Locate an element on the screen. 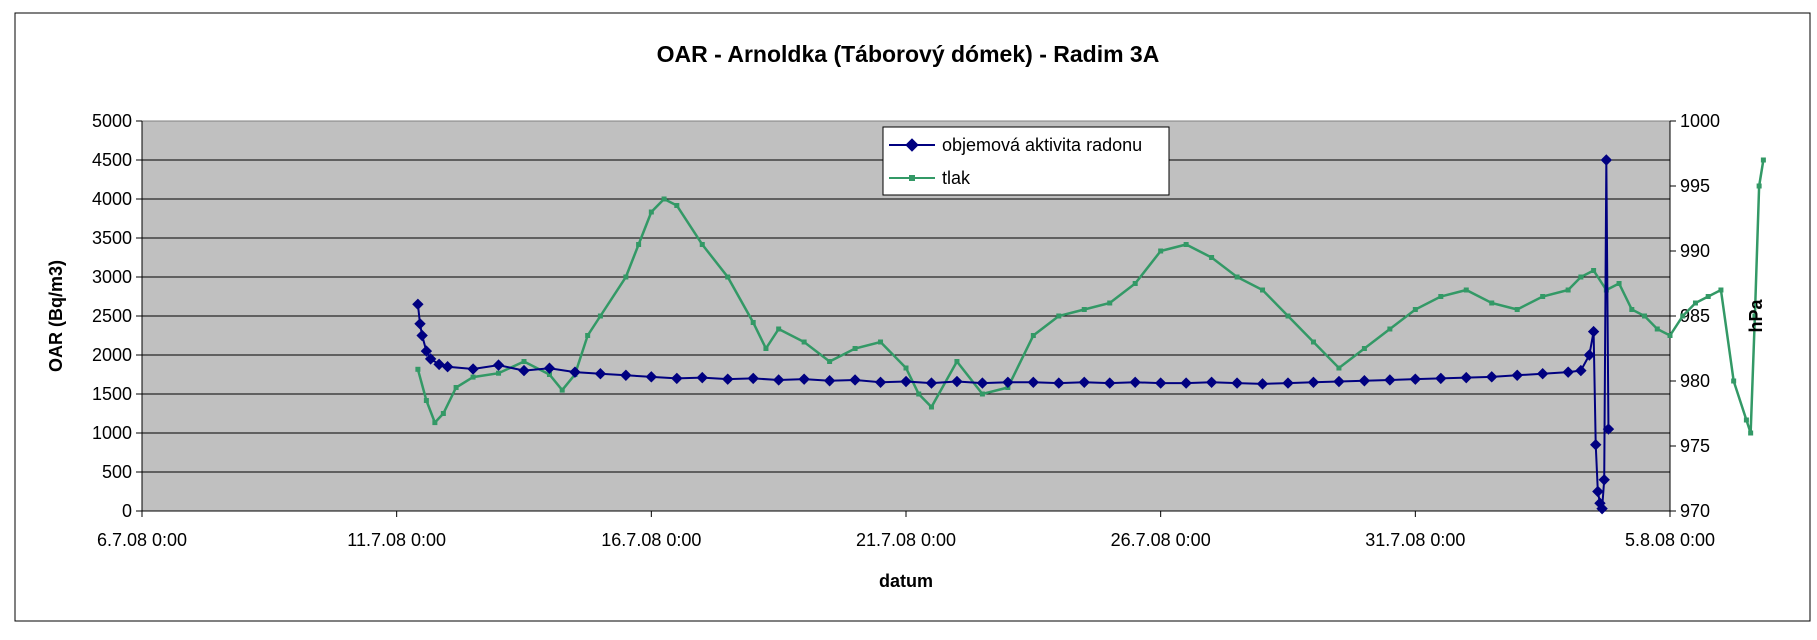 The height and width of the screenshot is (640, 1817). y-tick-label: 2000 is located at coordinates (112, 355).